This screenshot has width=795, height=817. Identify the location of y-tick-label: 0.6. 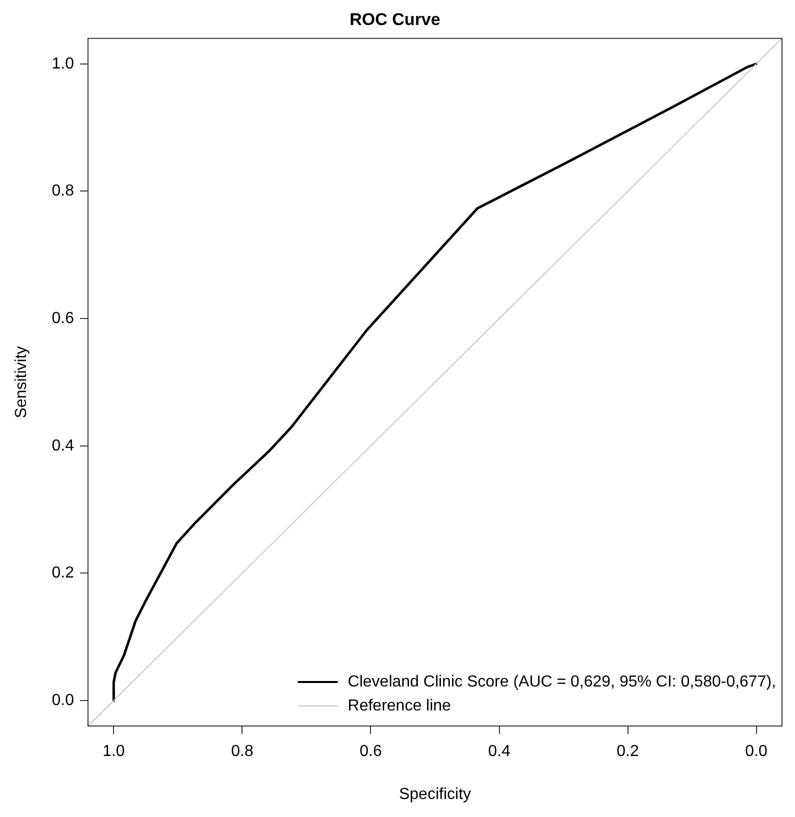
(63, 318).